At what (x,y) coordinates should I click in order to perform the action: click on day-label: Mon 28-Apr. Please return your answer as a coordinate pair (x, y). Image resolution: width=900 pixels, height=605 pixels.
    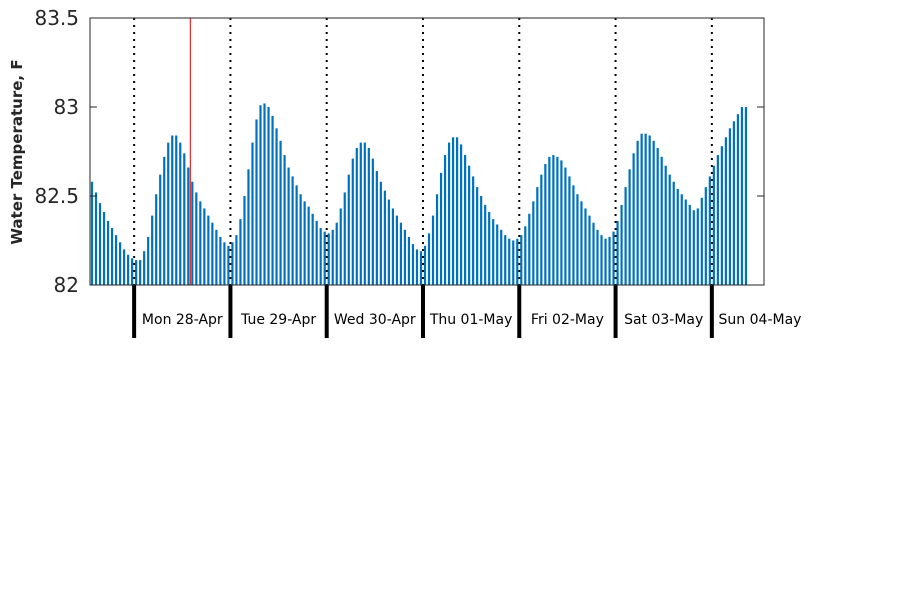
    Looking at the image, I should click on (182, 320).